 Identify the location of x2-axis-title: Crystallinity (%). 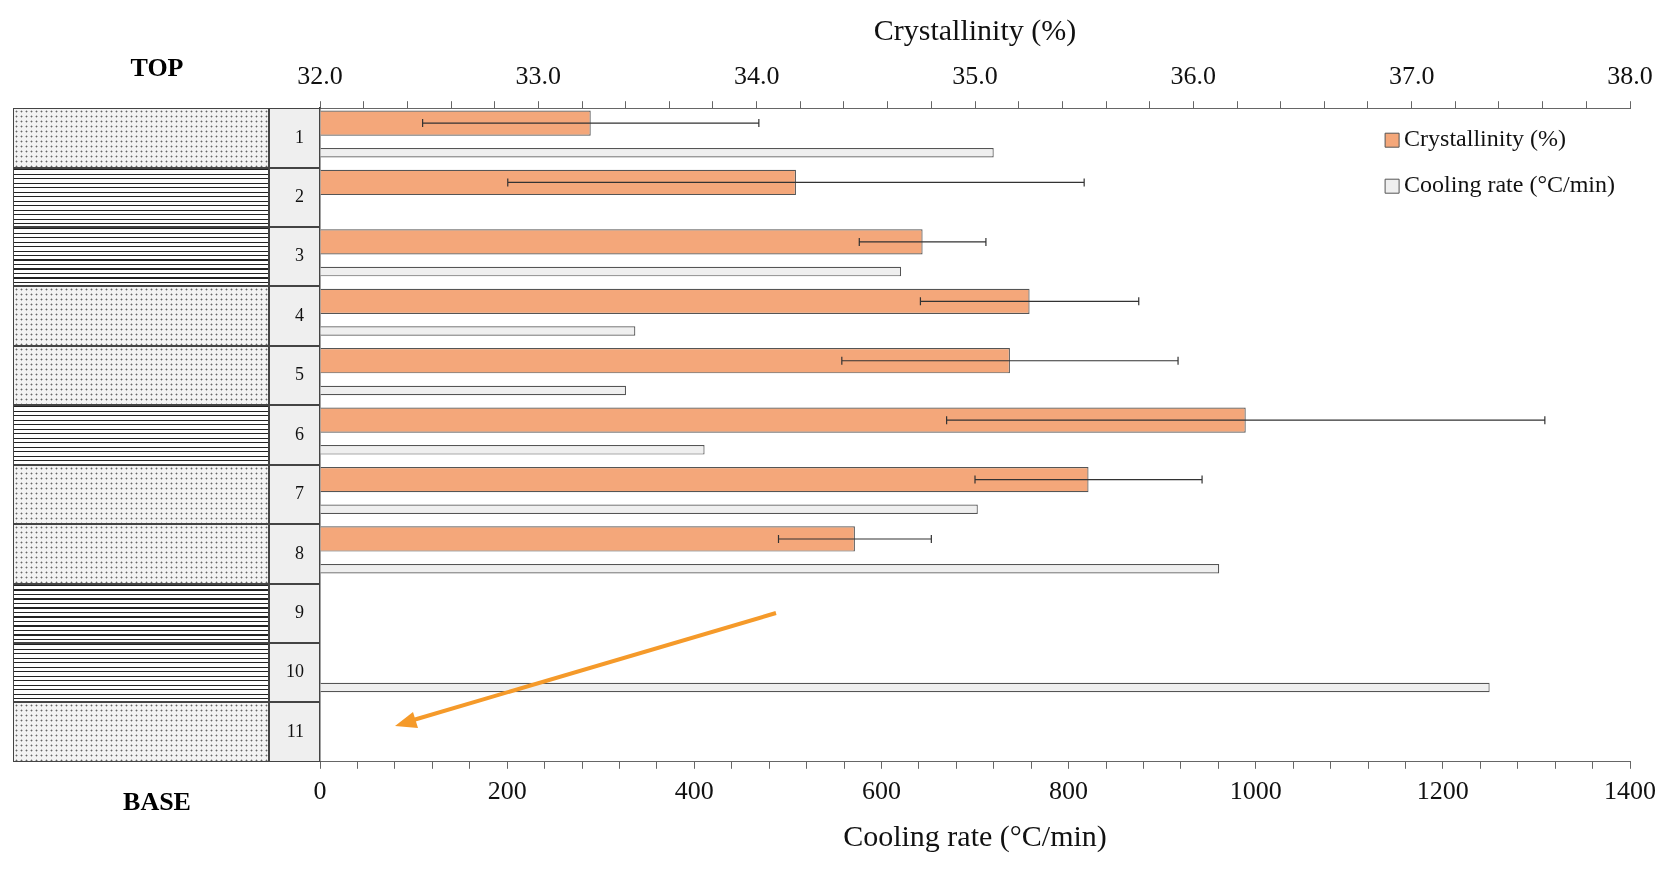
(975, 29).